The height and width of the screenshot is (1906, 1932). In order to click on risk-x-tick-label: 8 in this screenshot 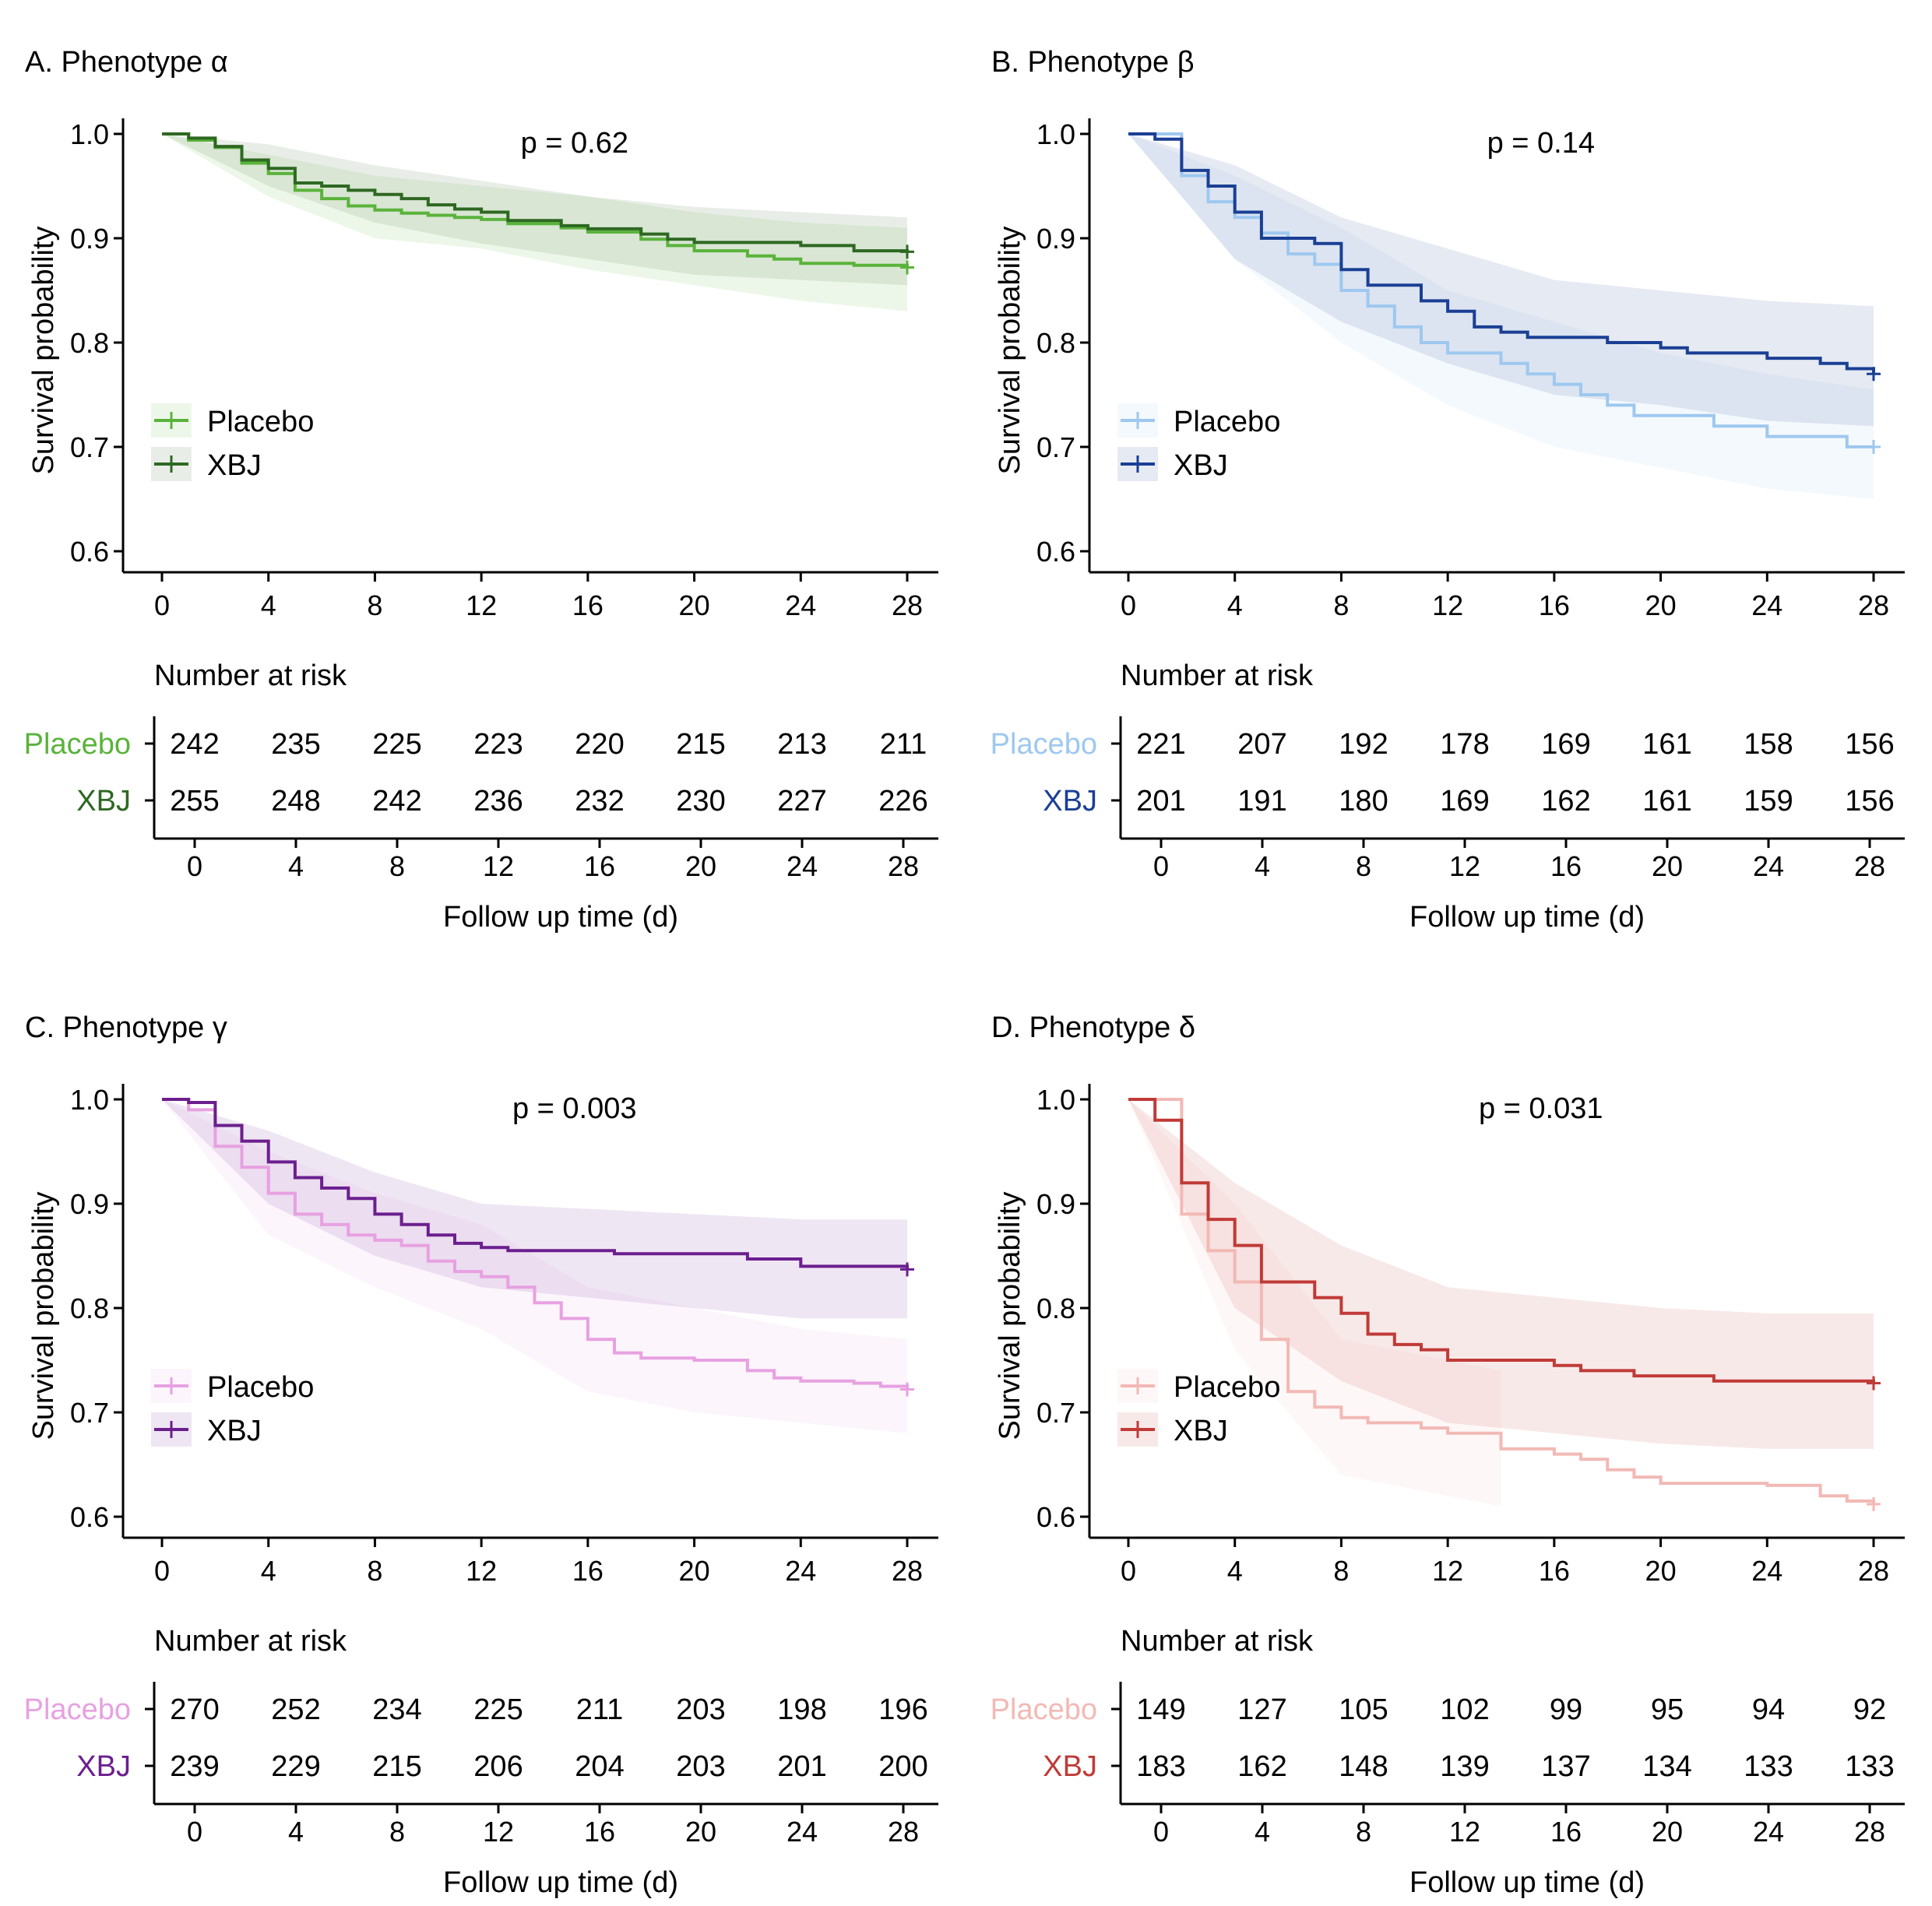, I will do `click(397, 1832)`.